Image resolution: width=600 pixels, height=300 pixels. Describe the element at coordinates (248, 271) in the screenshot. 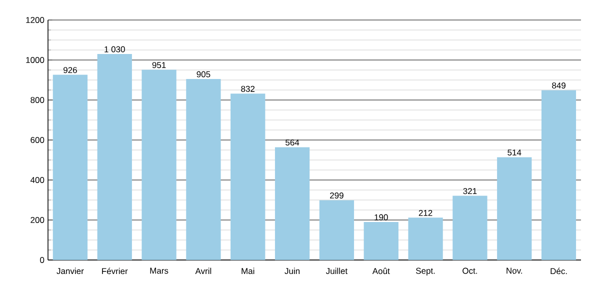

I see `x-tick-label: Mai` at that location.